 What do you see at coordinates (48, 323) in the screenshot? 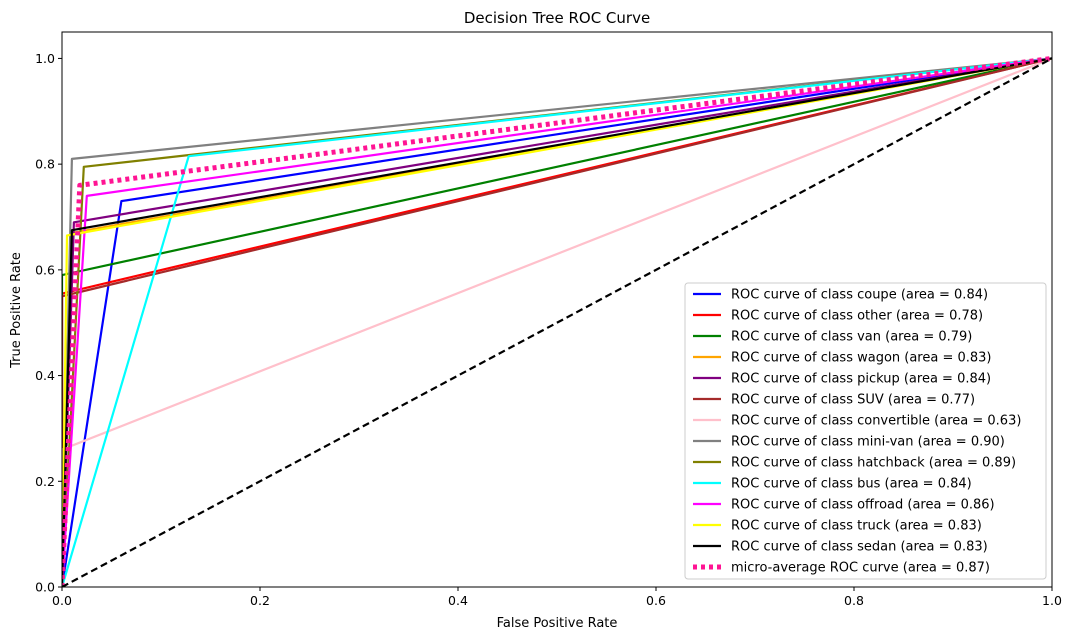
I see `y-axis-ticks: 0.0 0.2 0.4 0.6 0.8 1.0` at bounding box center [48, 323].